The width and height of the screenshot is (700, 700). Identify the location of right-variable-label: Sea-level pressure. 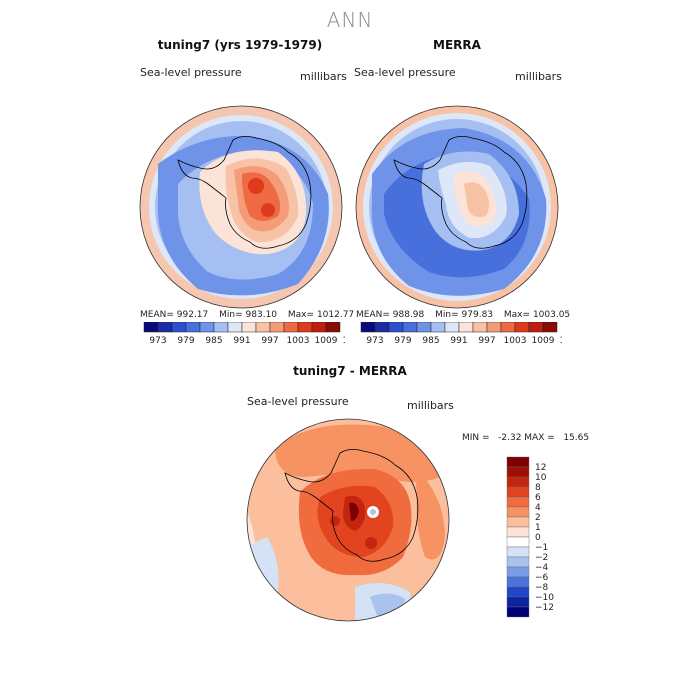
(405, 72).